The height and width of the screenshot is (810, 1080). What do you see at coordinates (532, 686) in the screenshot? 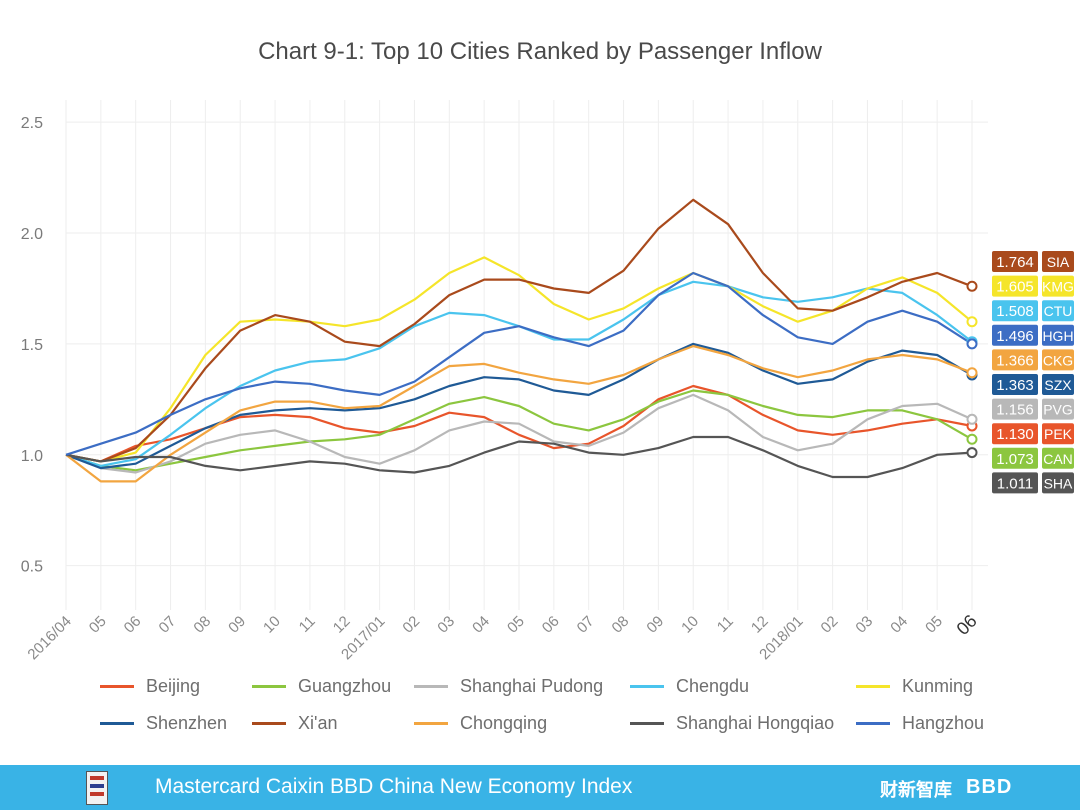
I see `legend-label: Shanghai Pudong` at bounding box center [532, 686].